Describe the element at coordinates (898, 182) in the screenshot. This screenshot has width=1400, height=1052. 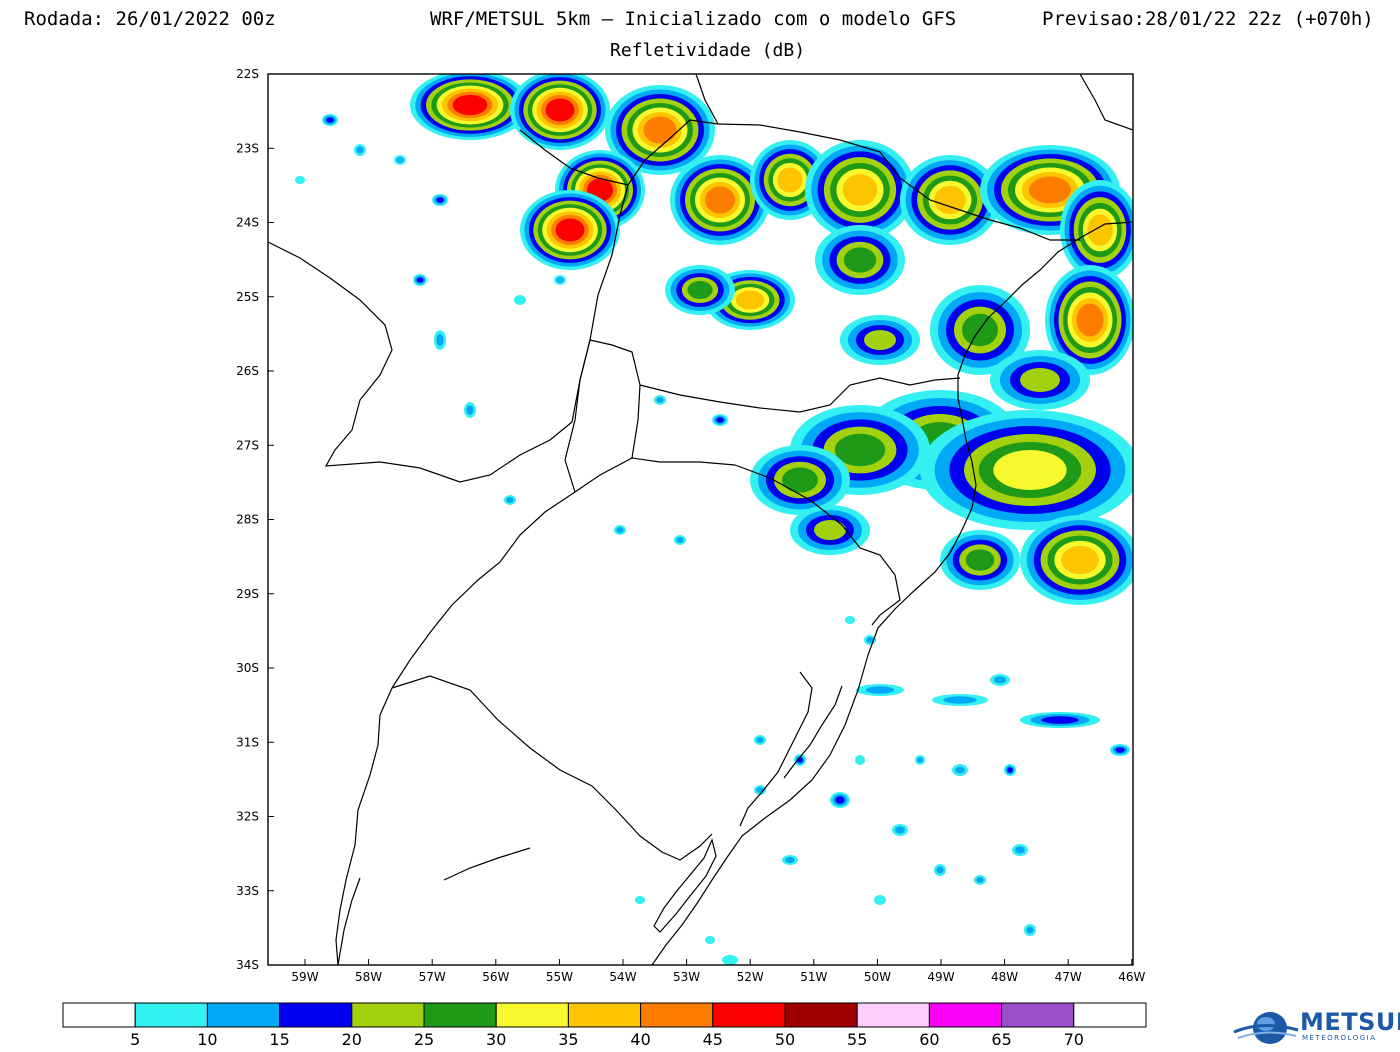
I see `pr-sp-border` at that location.